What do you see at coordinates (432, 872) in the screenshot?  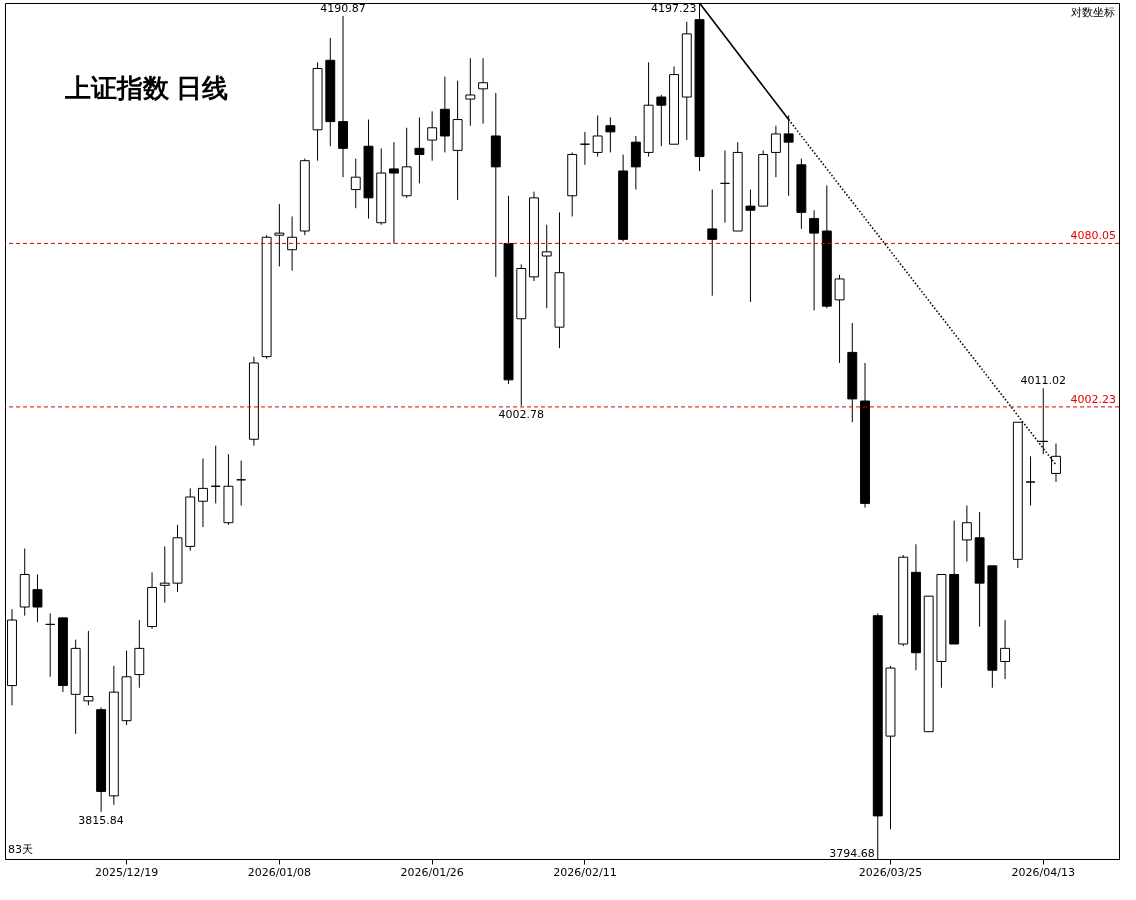 I see `x-tick-label: 2026/01/26` at bounding box center [432, 872].